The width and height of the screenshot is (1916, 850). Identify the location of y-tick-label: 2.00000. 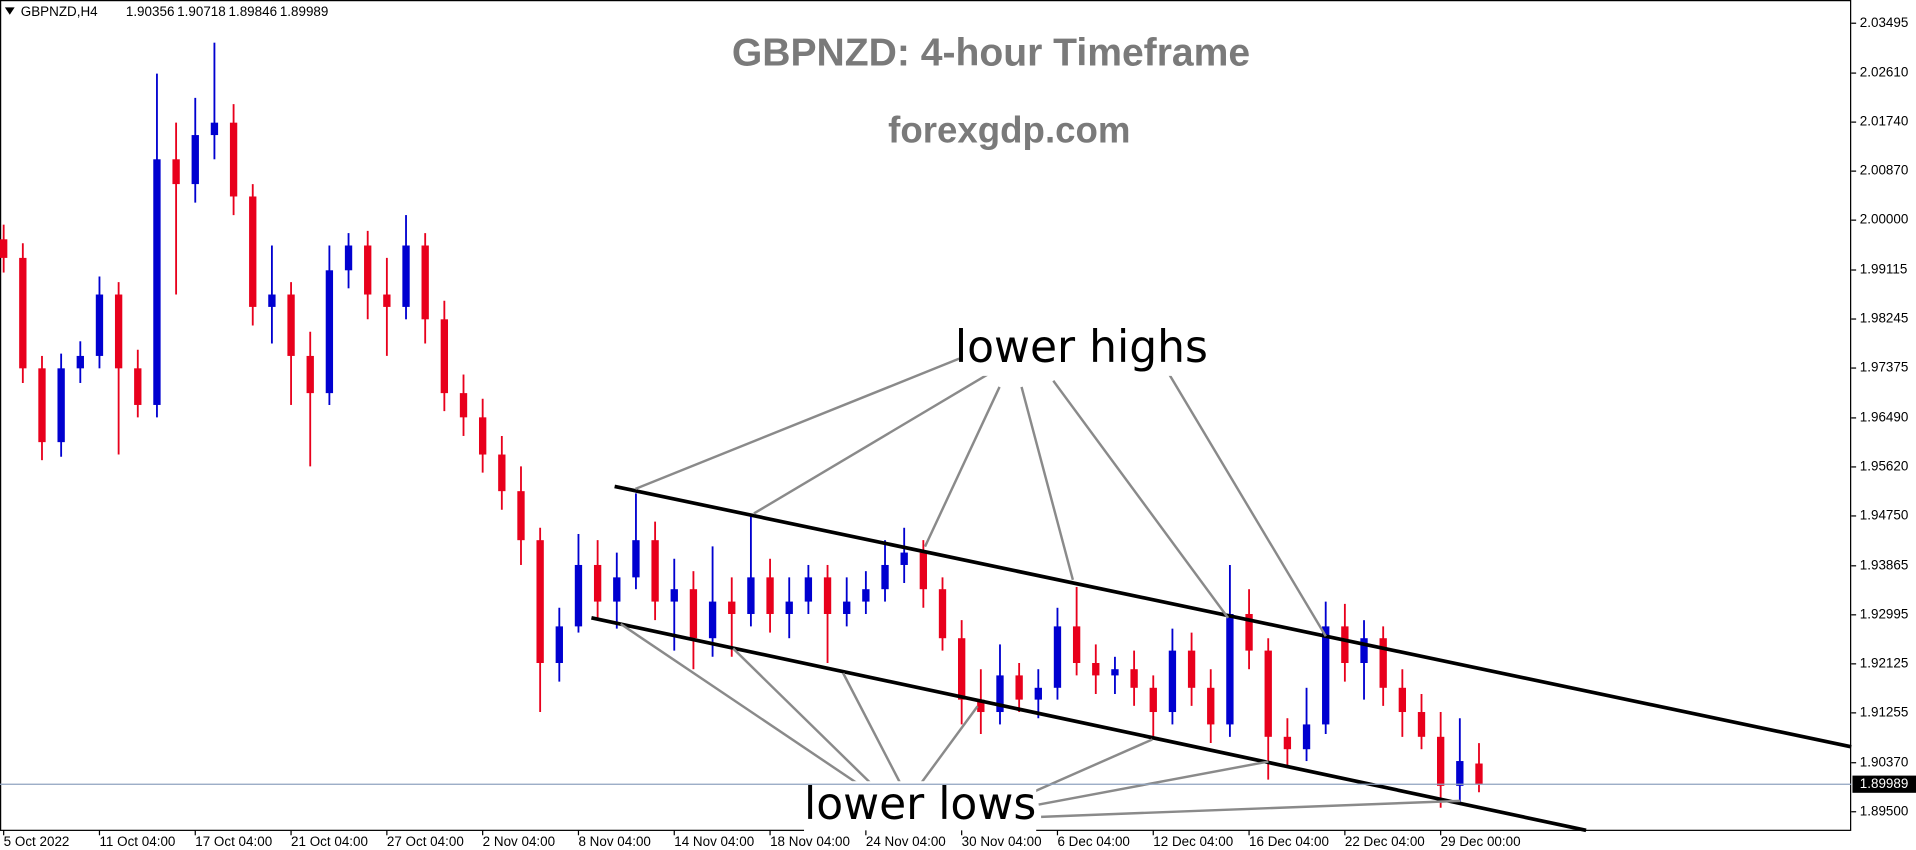
(1884, 219).